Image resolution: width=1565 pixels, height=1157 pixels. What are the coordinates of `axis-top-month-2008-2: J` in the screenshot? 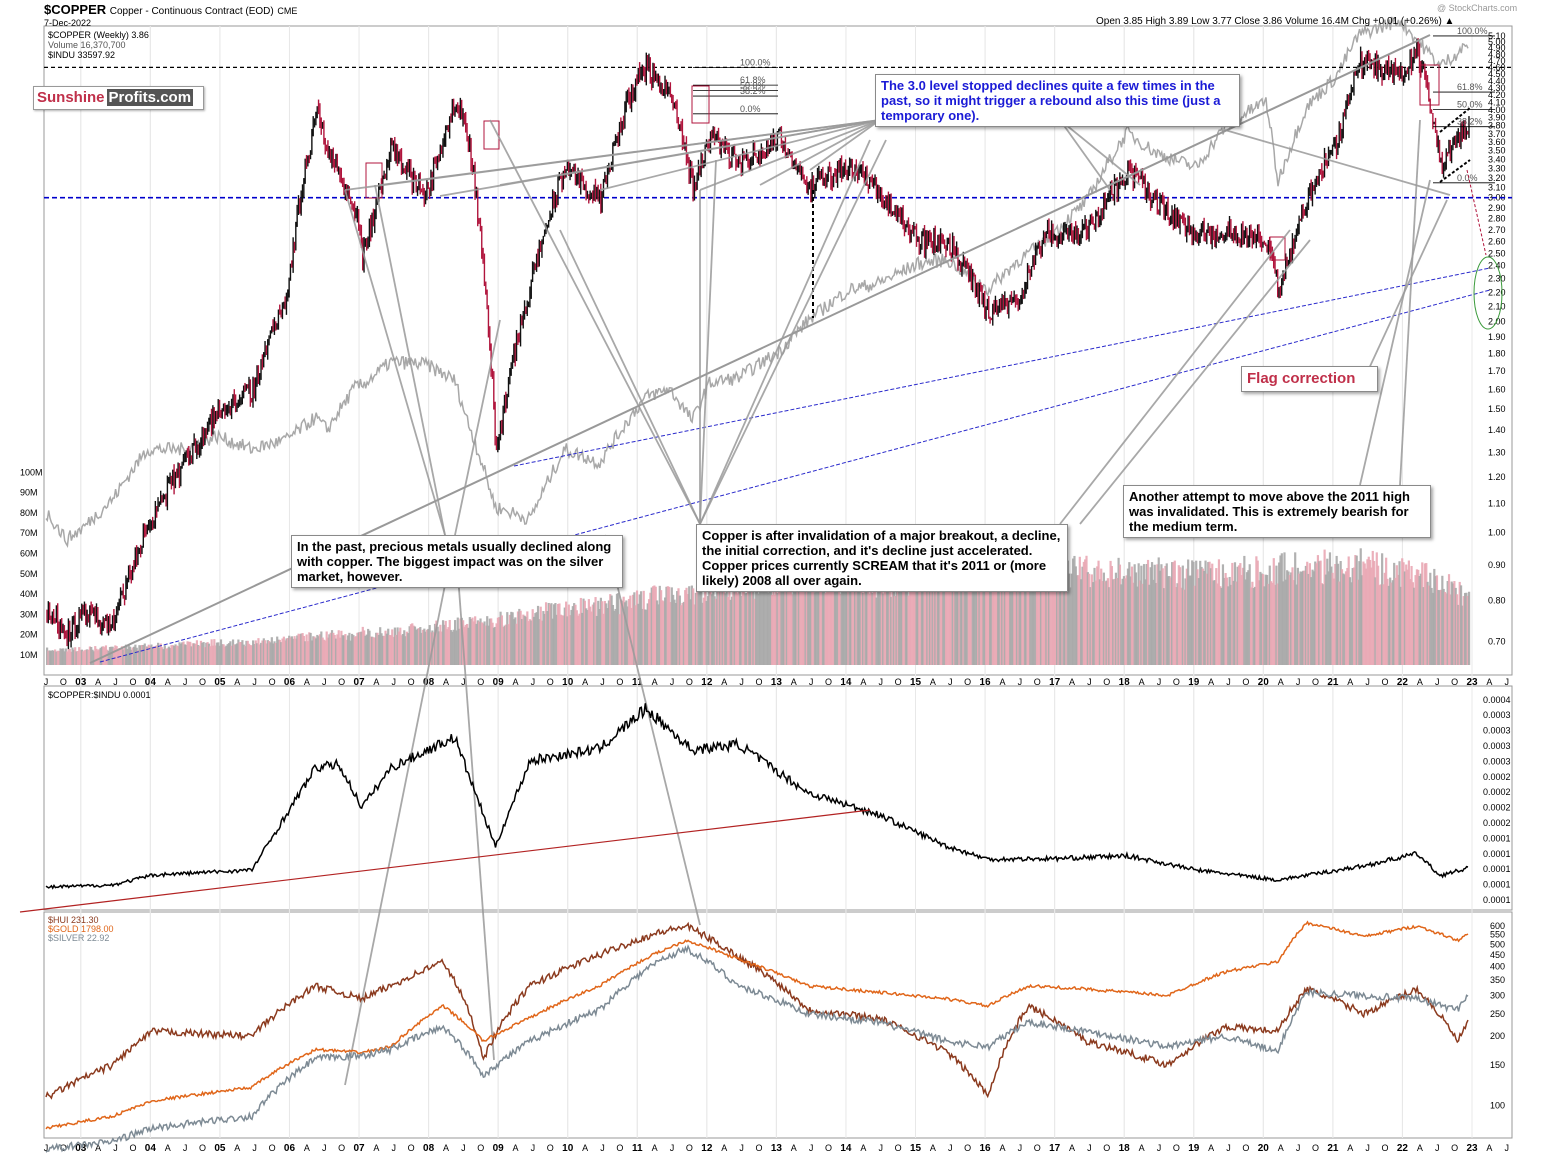 It's located at (463, 682).